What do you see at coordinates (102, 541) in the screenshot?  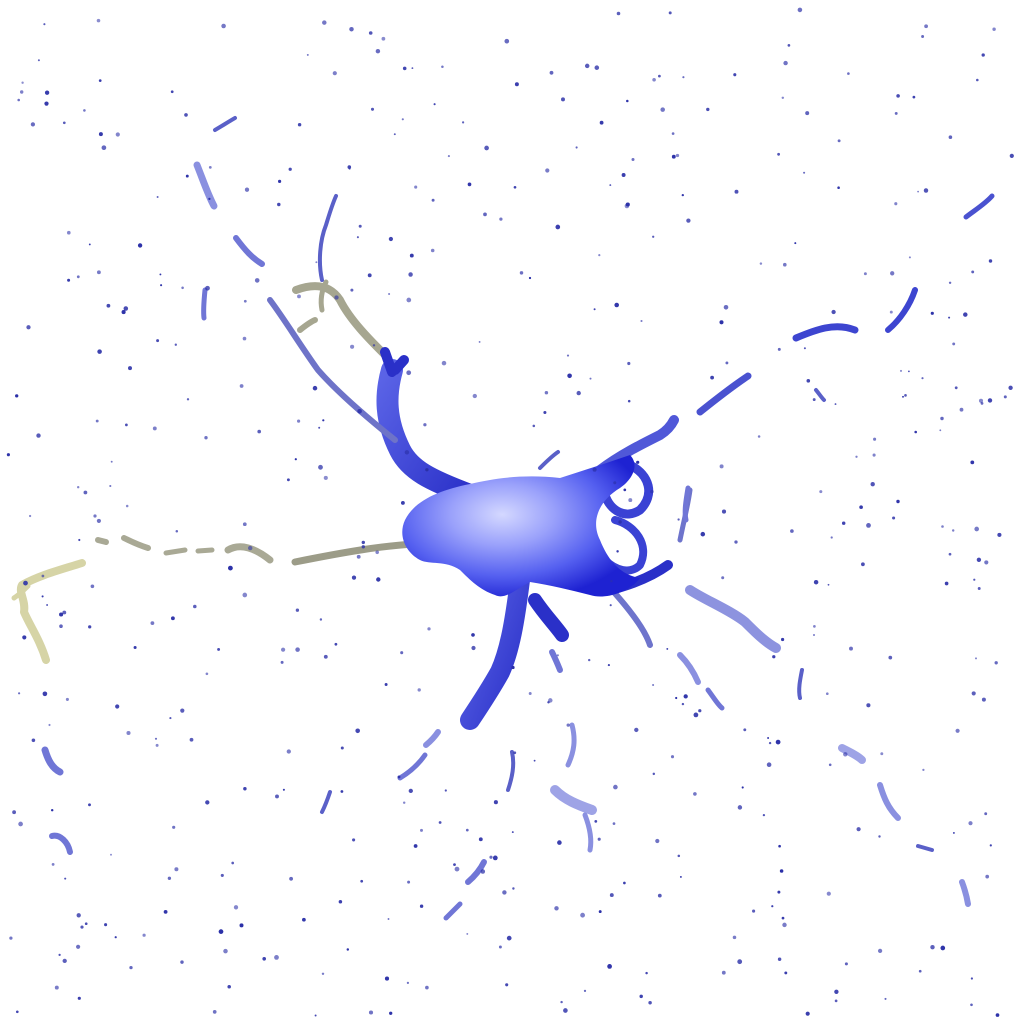 I see `left-axon-segment` at bounding box center [102, 541].